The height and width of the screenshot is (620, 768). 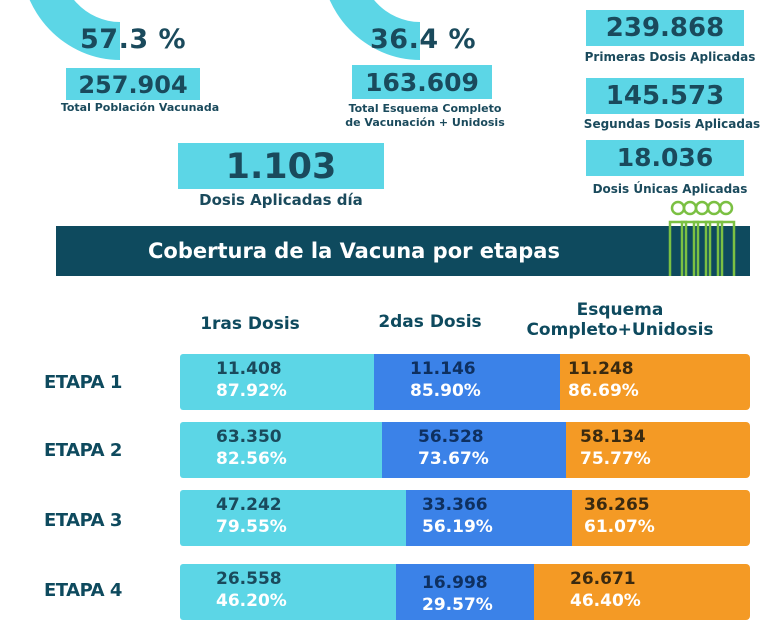 What do you see at coordinates (661, 518) in the screenshot?
I see `complete-cell: 36.265 61.07%` at bounding box center [661, 518].